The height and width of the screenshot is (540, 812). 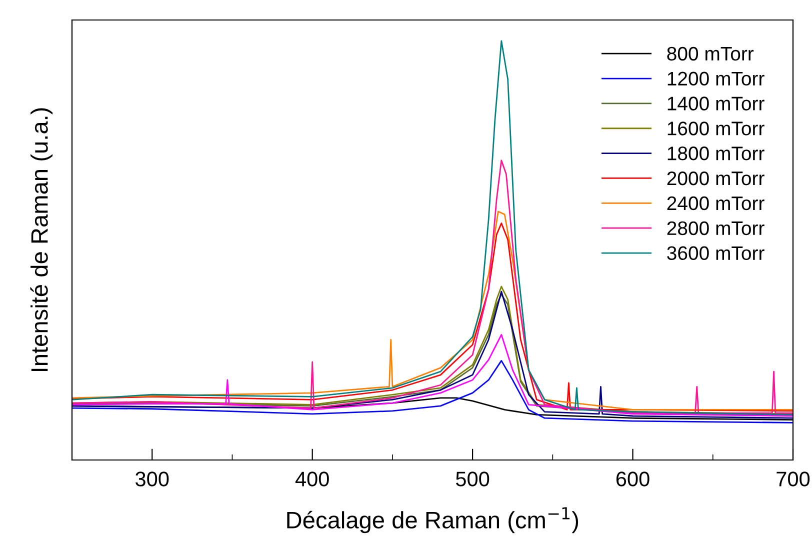 I want to click on legend-label: 2800 mTorr, so click(x=715, y=228).